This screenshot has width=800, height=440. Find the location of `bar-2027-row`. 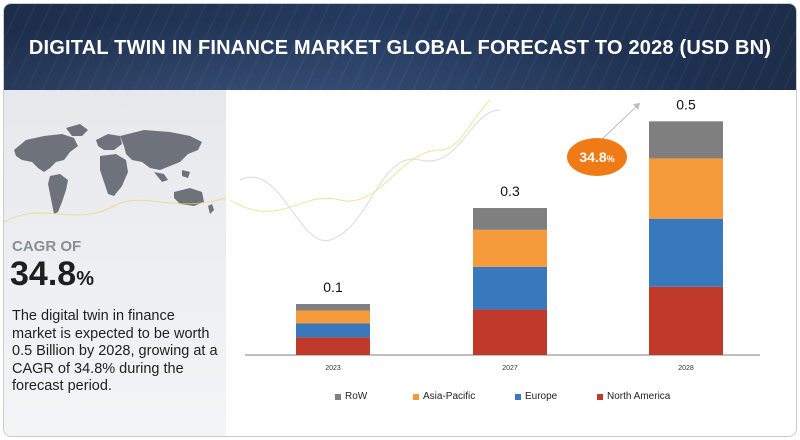

bar-2027-row is located at coordinates (510, 219).